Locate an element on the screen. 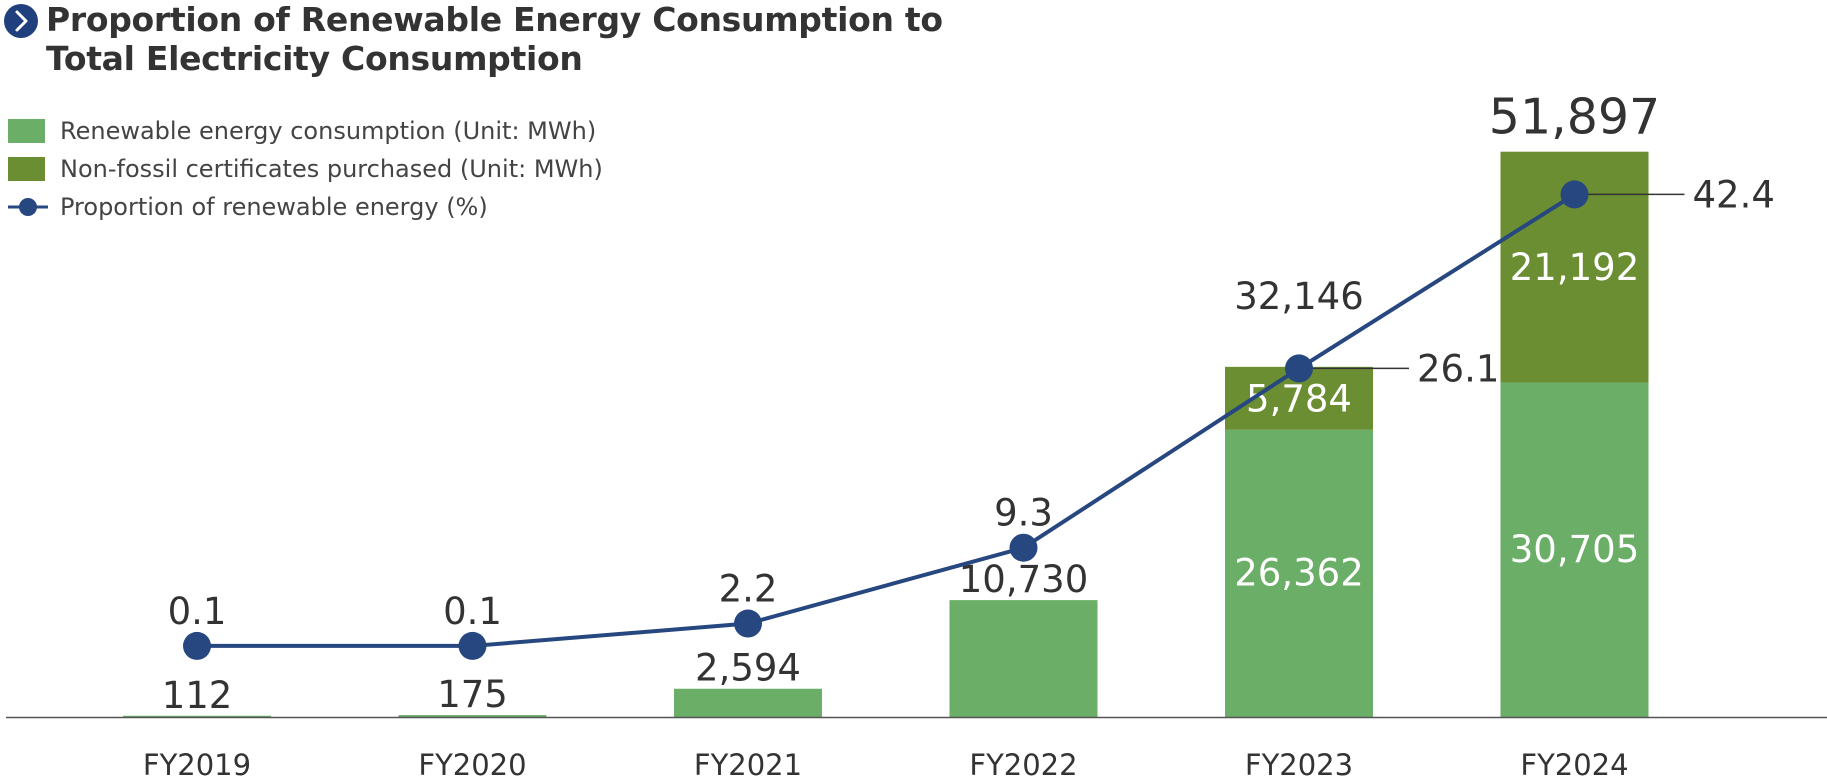 This screenshot has height=778, width=1827. total-label-fy2024: 51,897 is located at coordinates (1574, 117).